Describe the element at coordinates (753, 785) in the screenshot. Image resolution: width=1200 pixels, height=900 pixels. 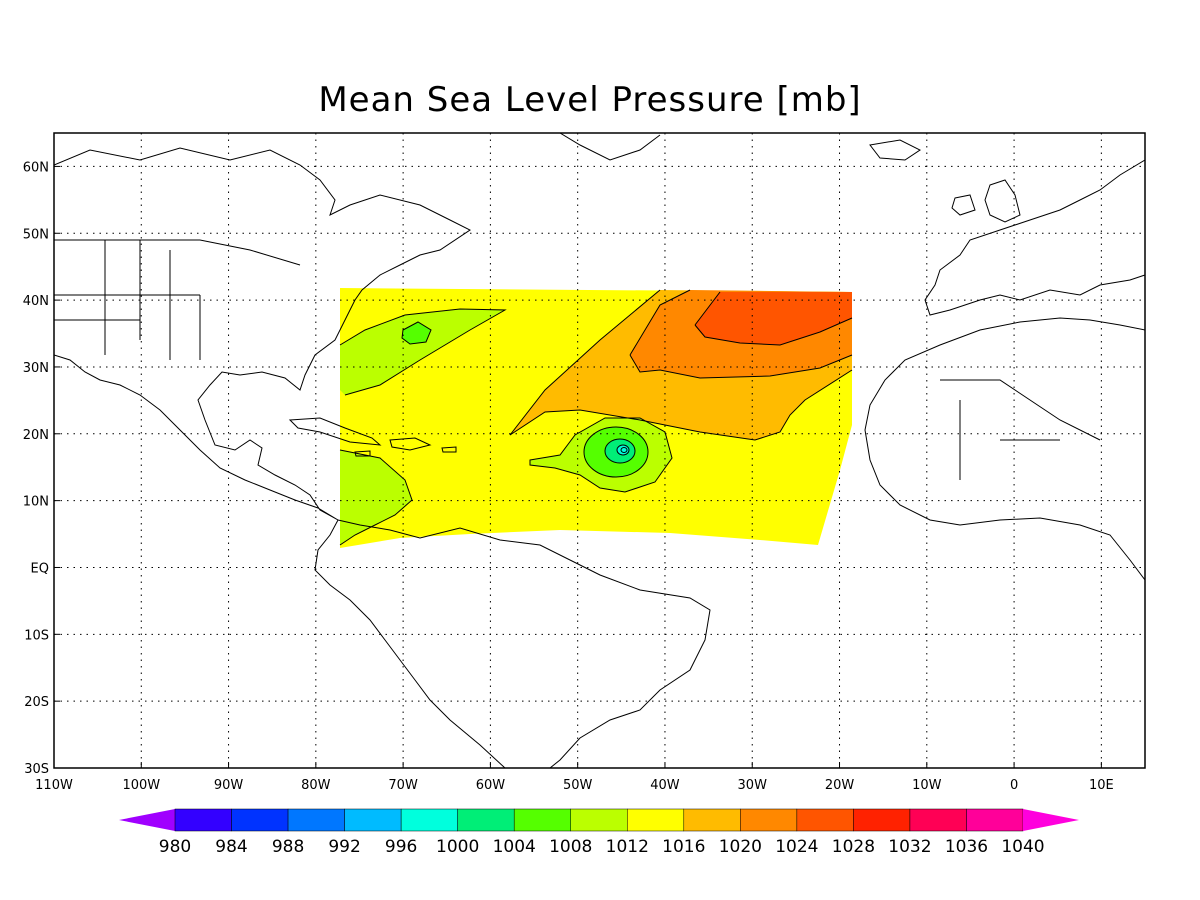
I see `lon-tick-label: 30W` at that location.